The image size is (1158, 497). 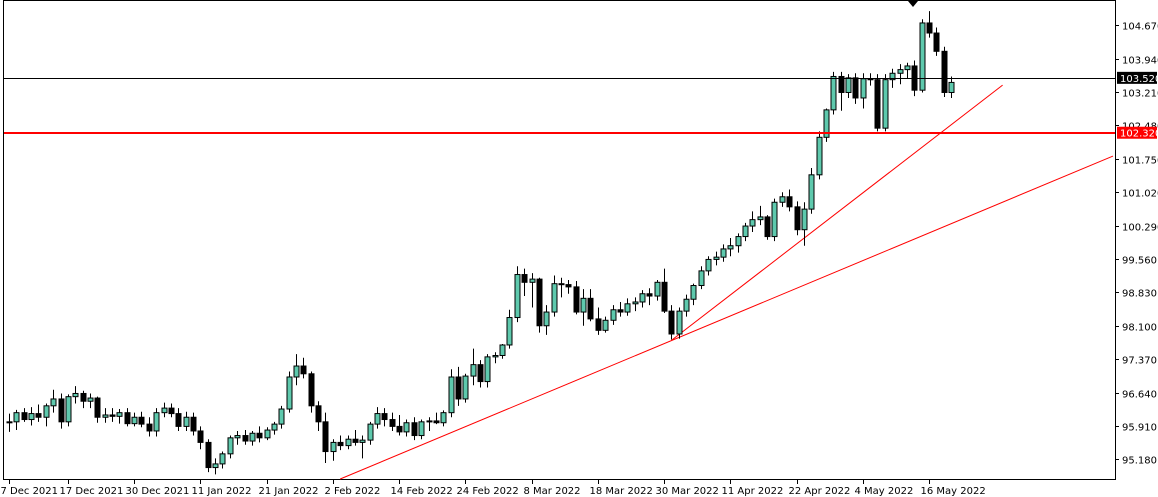 What do you see at coordinates (1139, 294) in the screenshot?
I see `y-tick-label: 98.830` at bounding box center [1139, 294].